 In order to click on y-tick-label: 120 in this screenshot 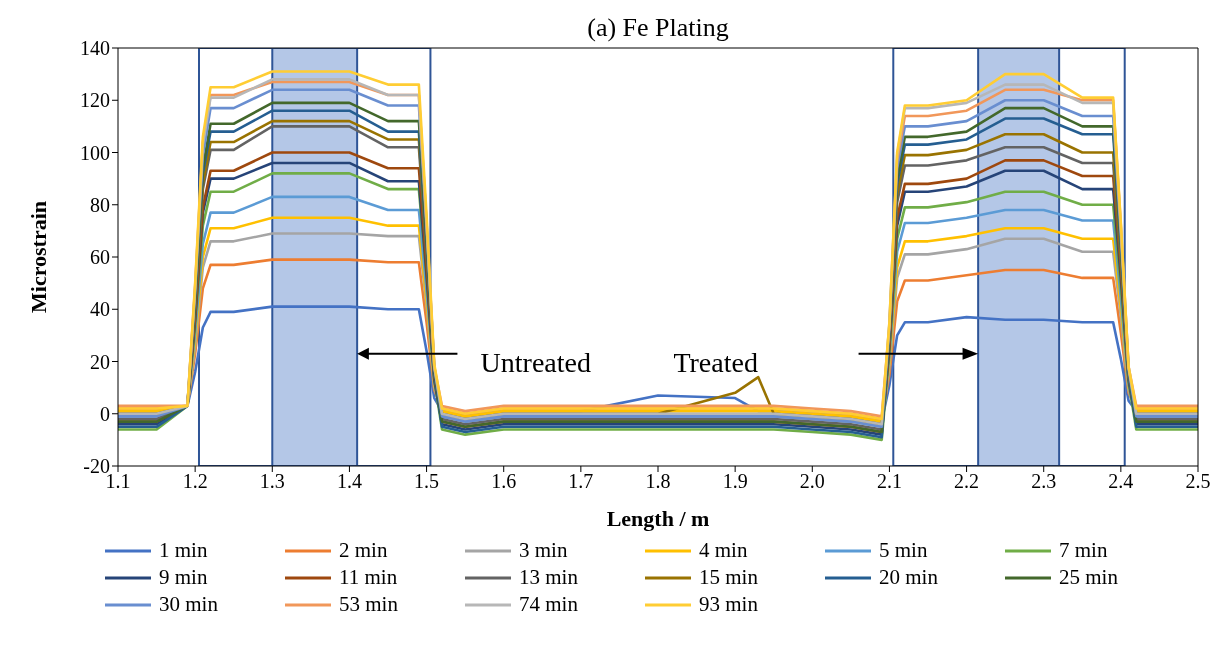, I will do `click(95, 100)`.